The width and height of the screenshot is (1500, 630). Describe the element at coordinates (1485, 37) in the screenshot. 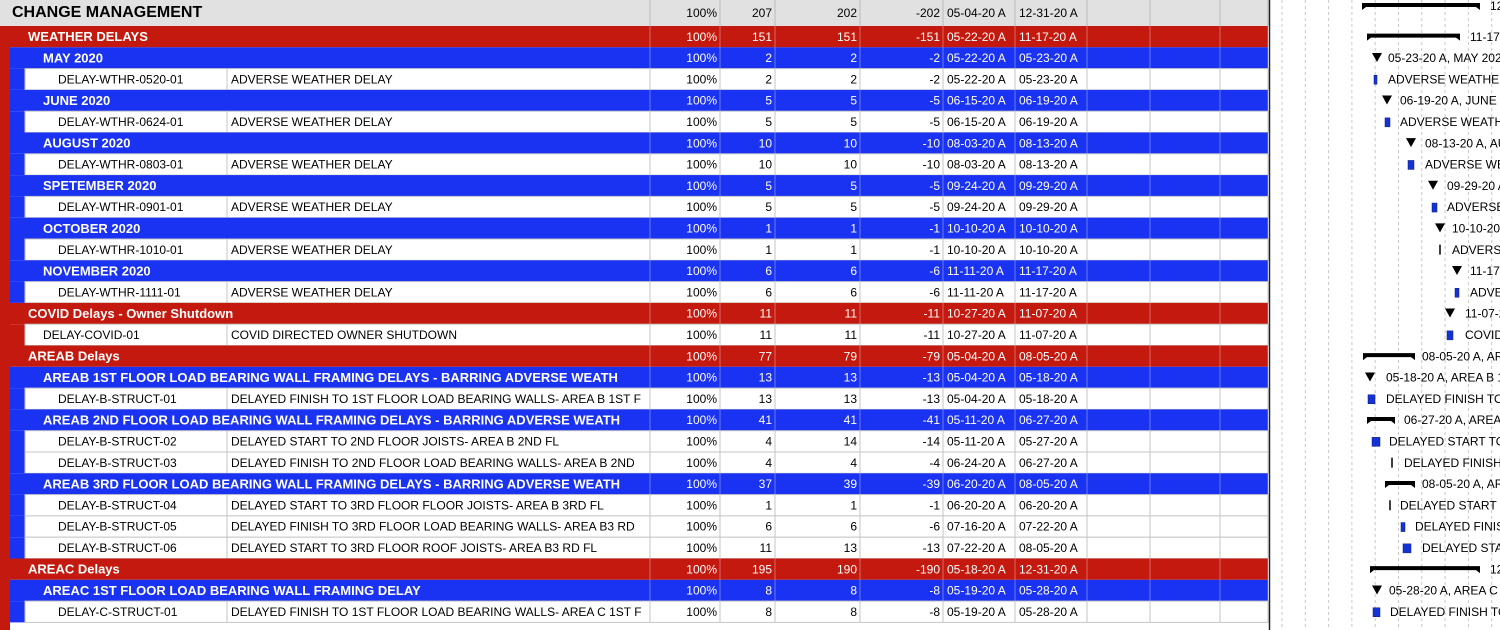

I see `bar-label: 11-17-` at that location.